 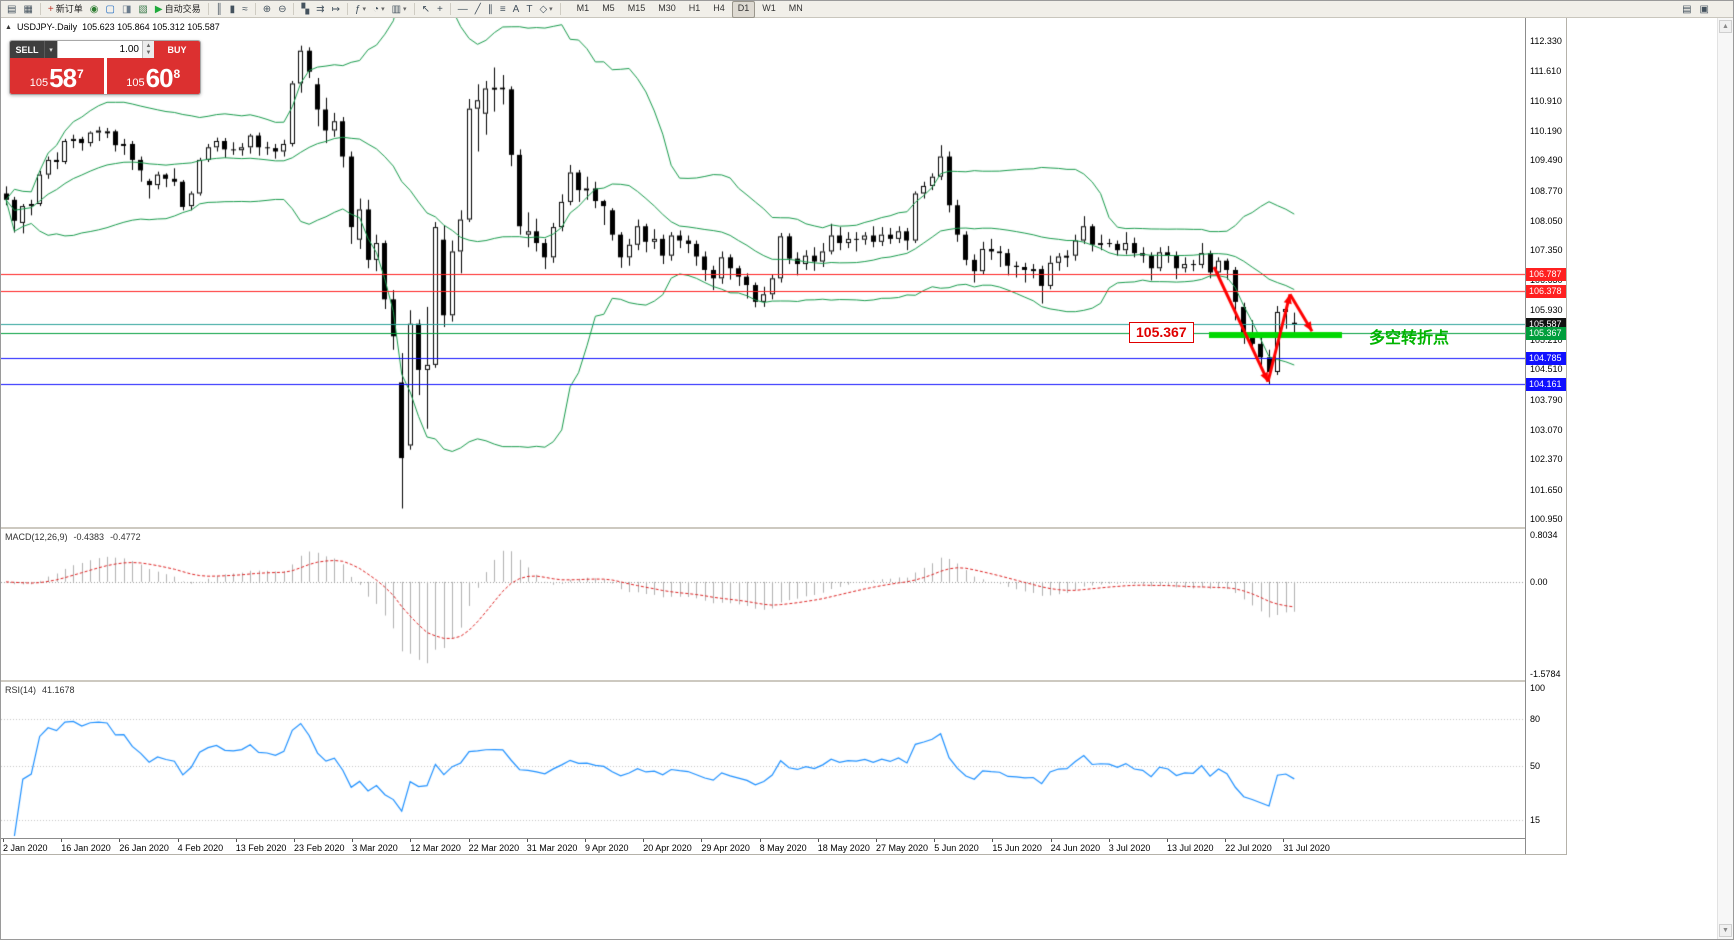 What do you see at coordinates (177, 49) in the screenshot?
I see `buy-button: BUY` at bounding box center [177, 49].